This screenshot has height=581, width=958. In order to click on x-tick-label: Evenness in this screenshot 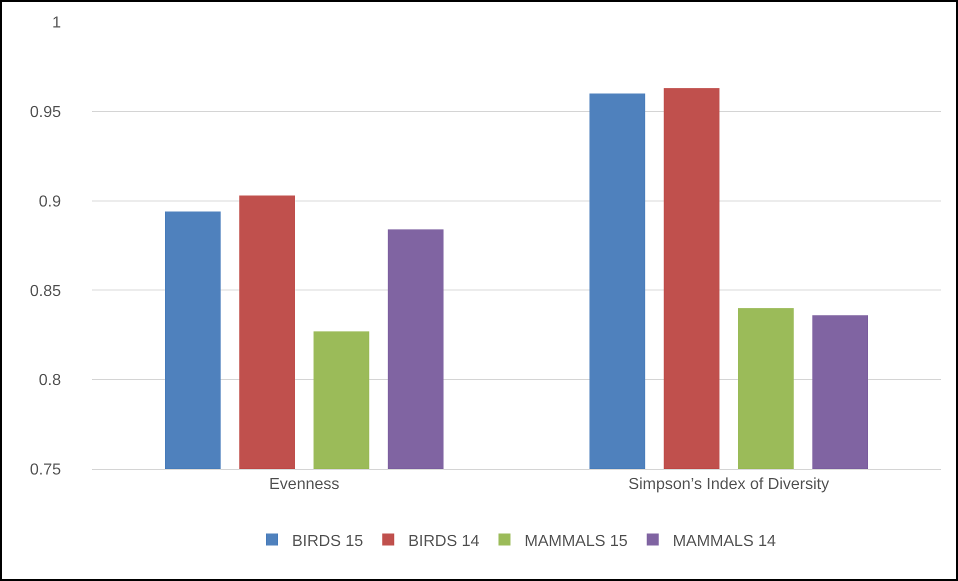, I will do `click(304, 485)`.